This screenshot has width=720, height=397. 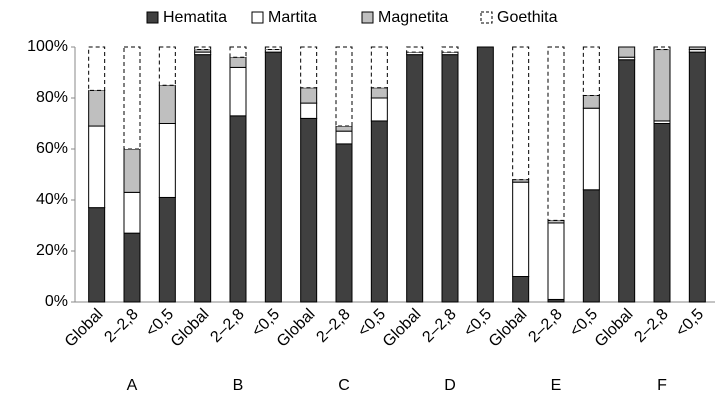 What do you see at coordinates (47, 46) in the screenshot?
I see `y-tick-label: 100%` at bounding box center [47, 46].